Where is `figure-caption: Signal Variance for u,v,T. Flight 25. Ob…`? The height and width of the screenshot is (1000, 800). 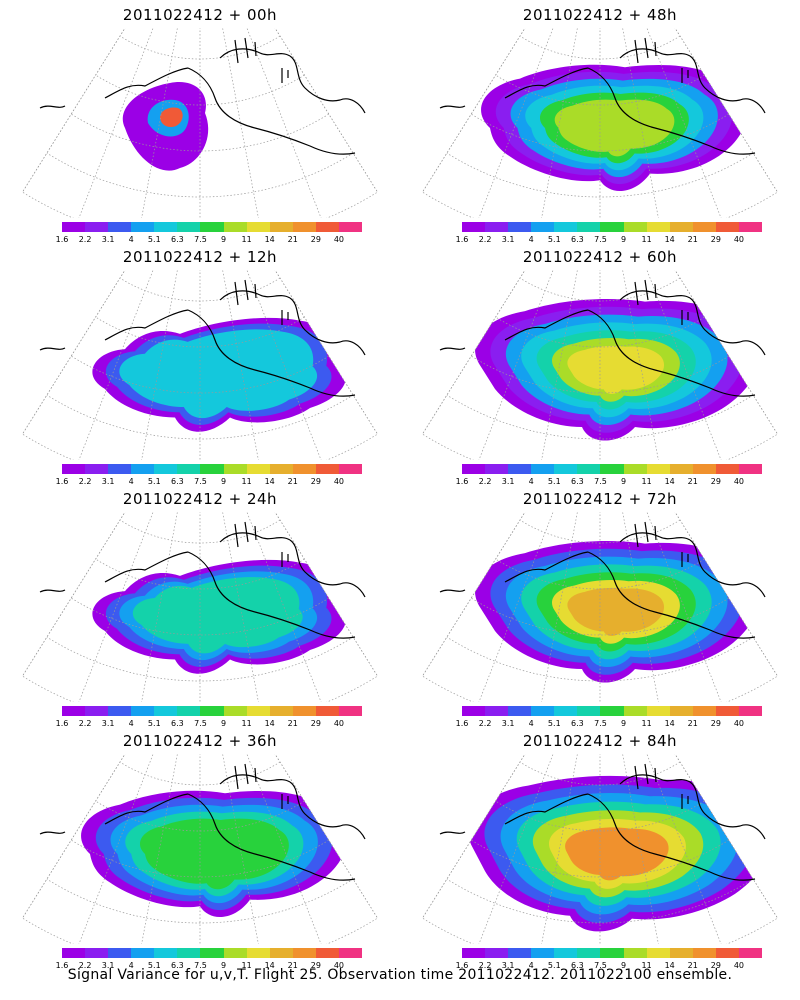
figure-caption: Signal Variance for u,v,T. Flight 25. Ob… is located at coordinates (400, 975).